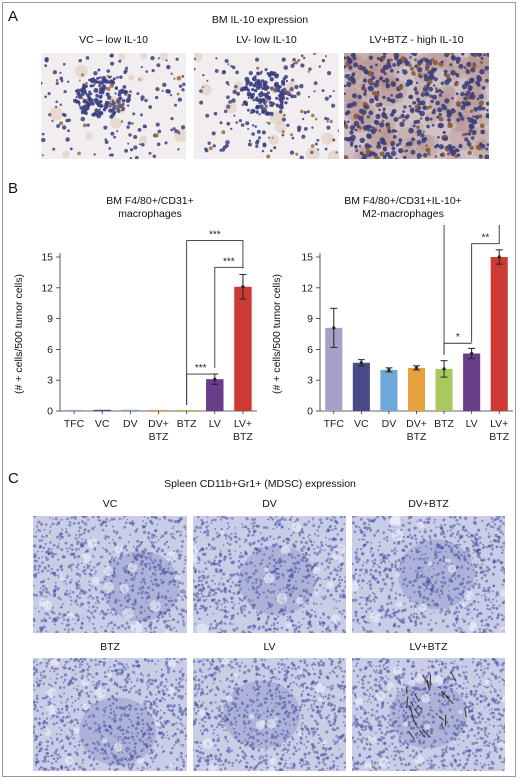 This screenshot has height=781, width=520. I want to click on clear-space, so click(285, 550).